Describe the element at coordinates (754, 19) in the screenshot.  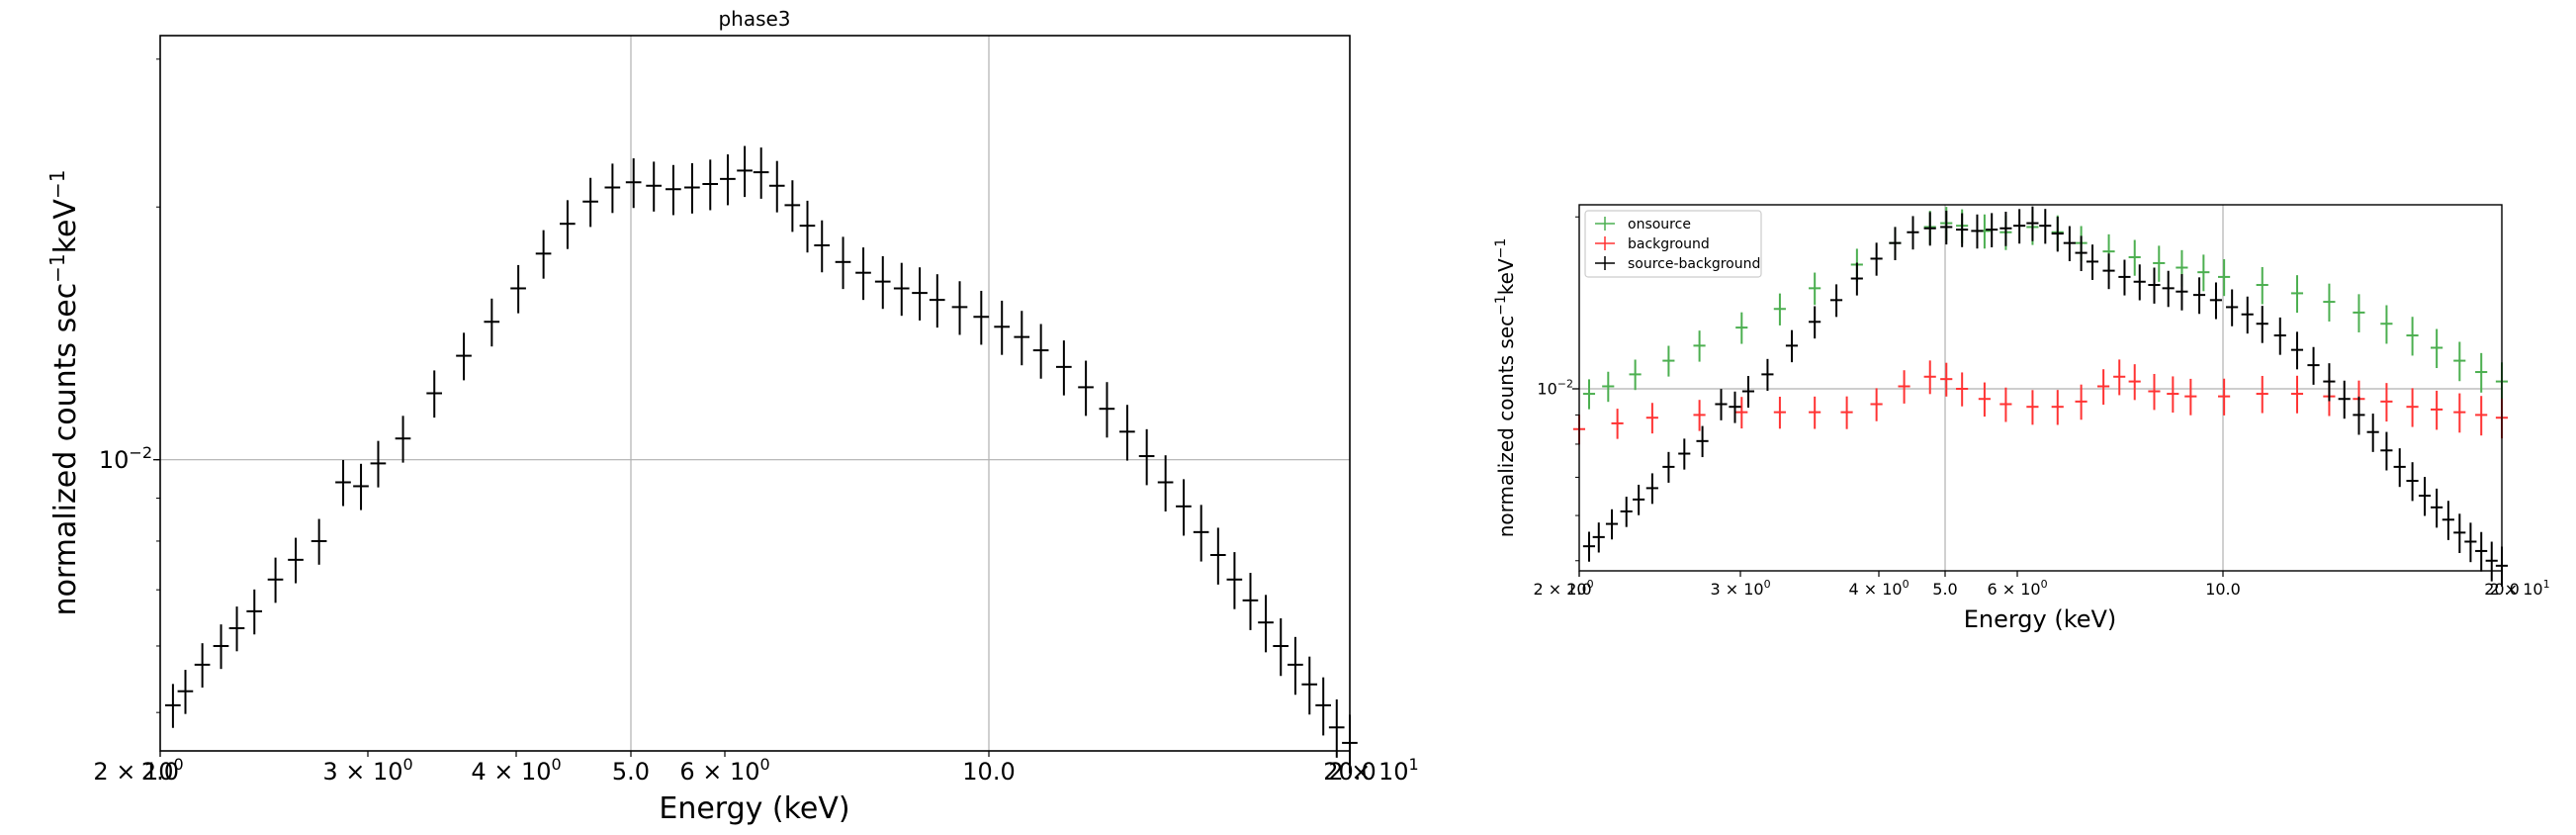
I see `chart-title: phase3` at that location.